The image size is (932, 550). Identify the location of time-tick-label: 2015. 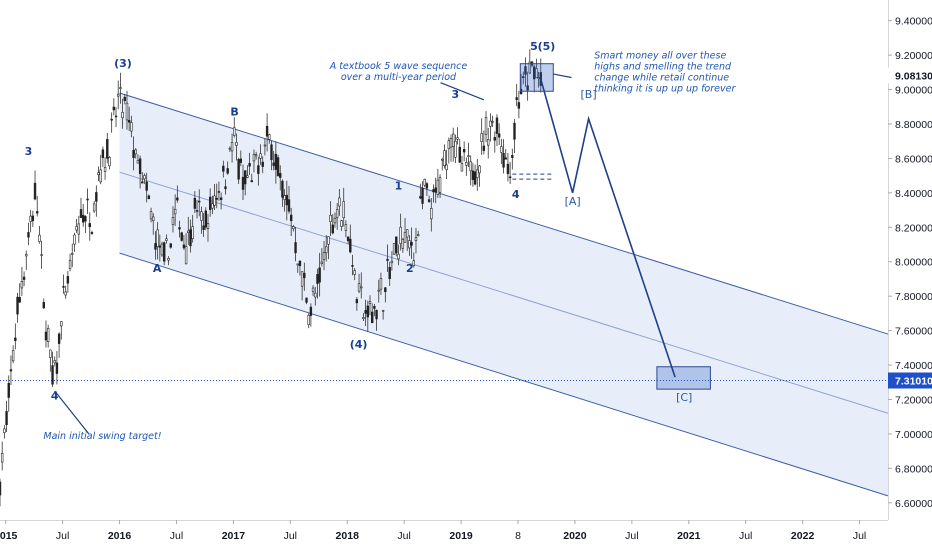
(9, 536).